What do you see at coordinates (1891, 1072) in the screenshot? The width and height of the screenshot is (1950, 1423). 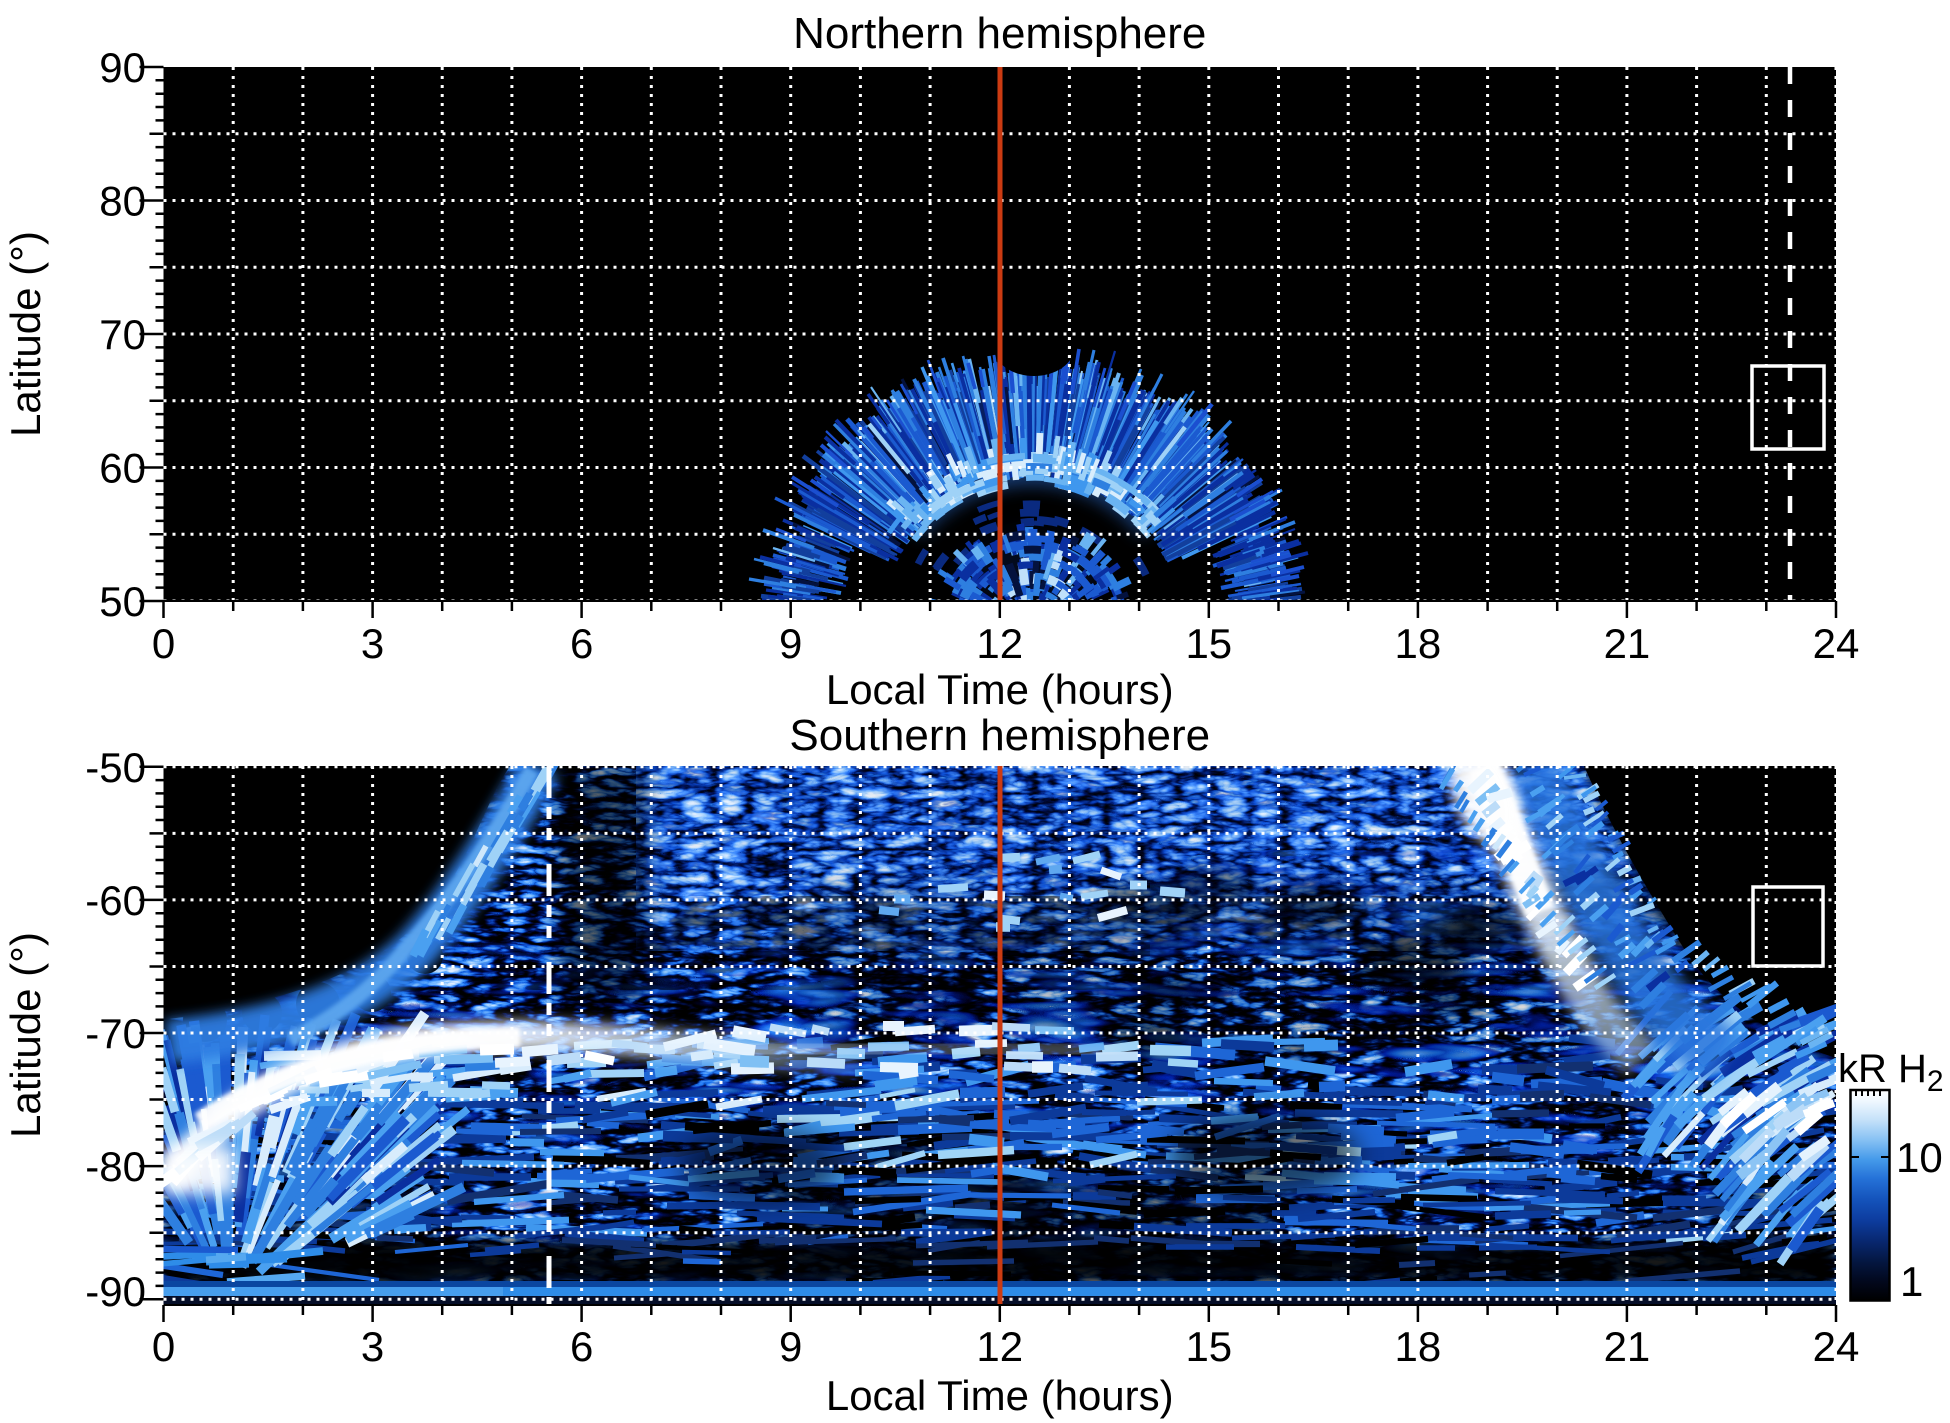 I see `svg-text: kR H2` at bounding box center [1891, 1072].